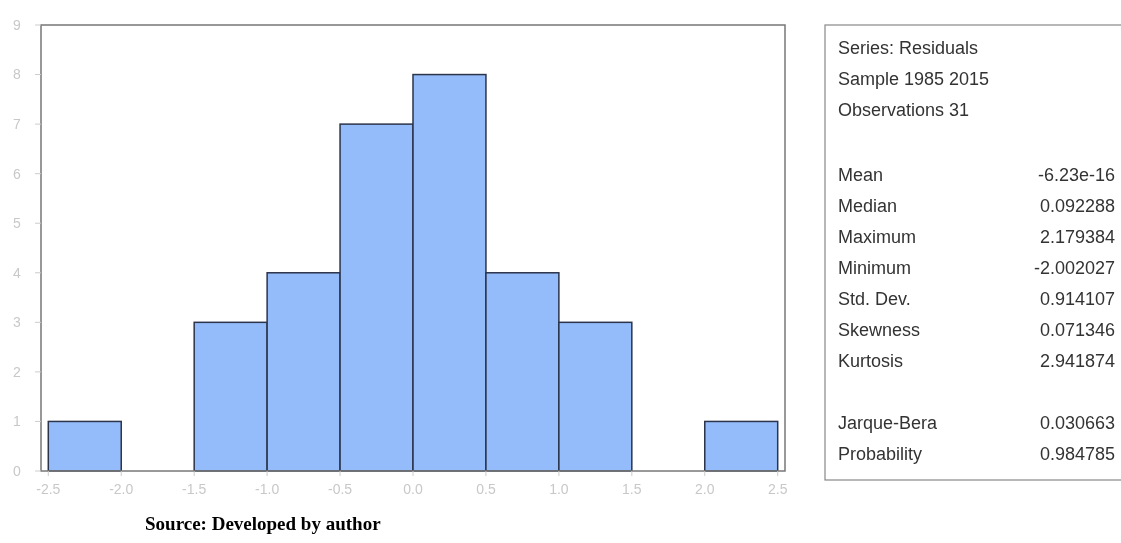 The width and height of the screenshot is (1121, 543). What do you see at coordinates (1077, 423) in the screenshot?
I see `text: 0.030663` at bounding box center [1077, 423].